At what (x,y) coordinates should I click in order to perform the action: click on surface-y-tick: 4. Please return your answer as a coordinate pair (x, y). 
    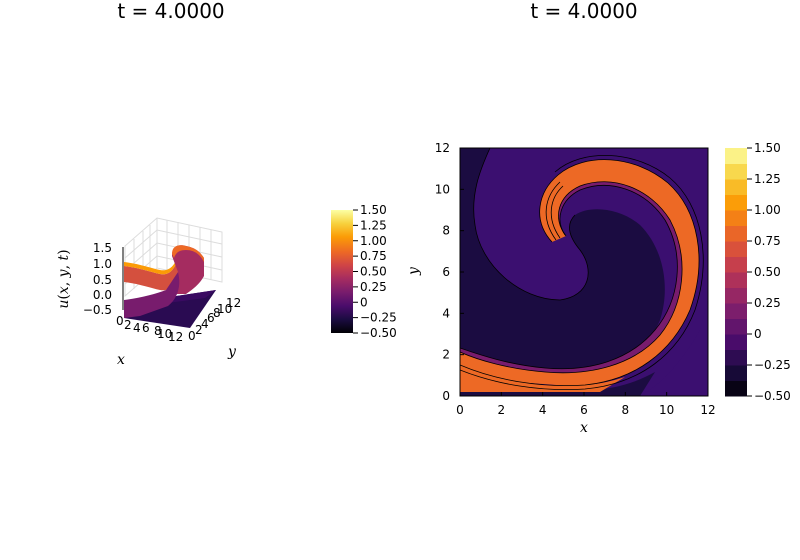
    Looking at the image, I should click on (205, 324).